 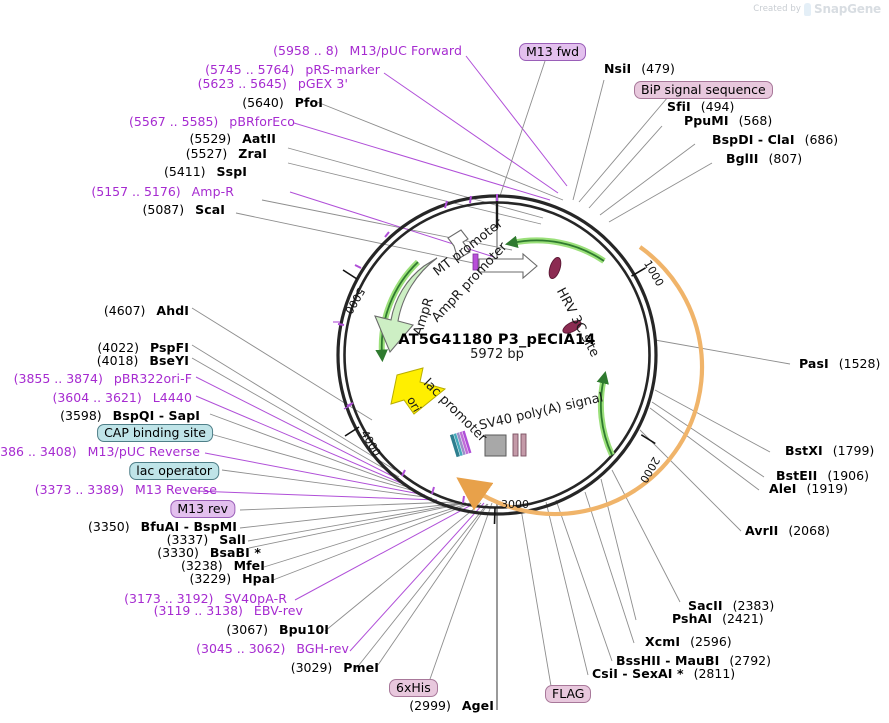 What do you see at coordinates (663, 674) in the screenshot?
I see `label-csii-sexai: CsiI - SexAI * (2811)` at bounding box center [663, 674].